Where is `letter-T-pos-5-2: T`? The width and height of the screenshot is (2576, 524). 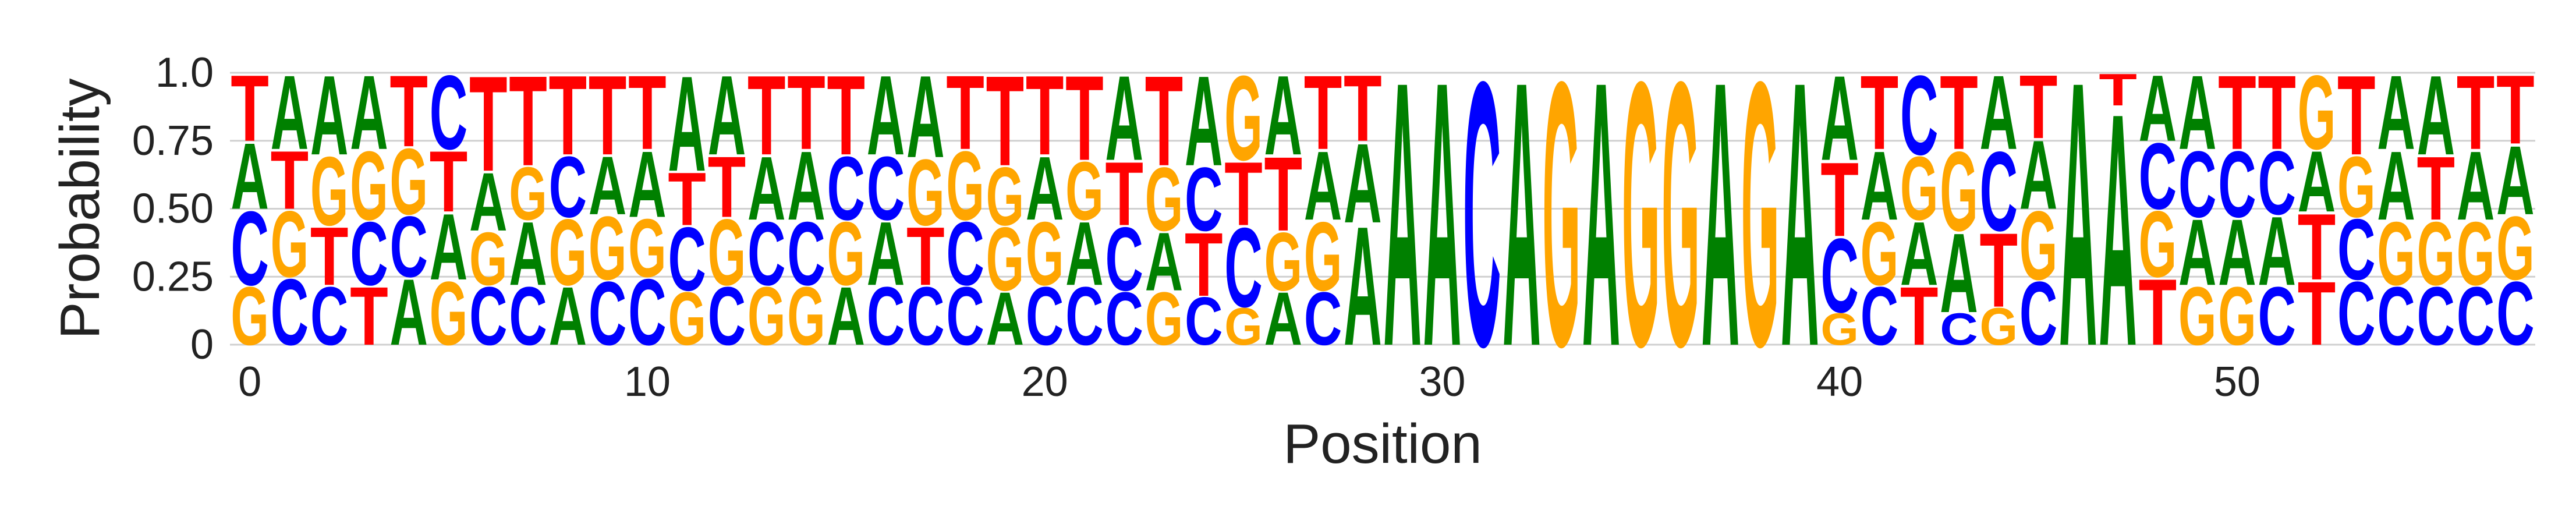 letter-T-pos-5-2: T is located at coordinates (449, 182).